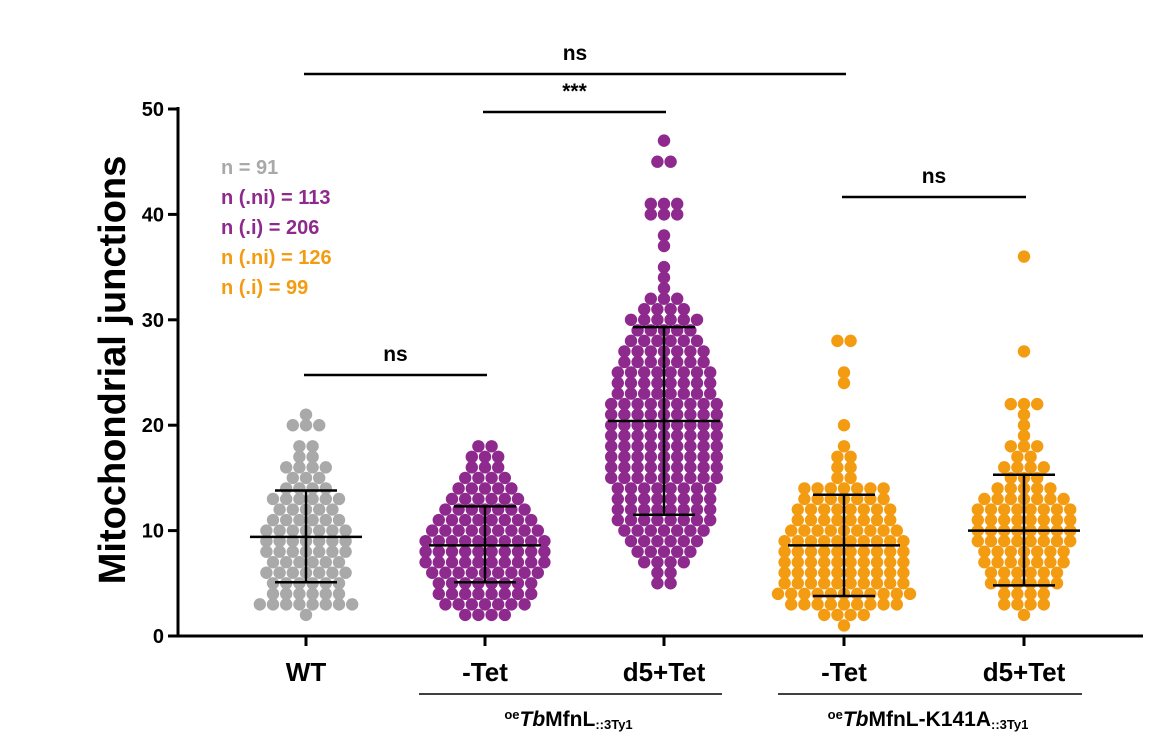 The width and height of the screenshot is (1160, 739). Describe the element at coordinates (568, 719) in the screenshot. I see `group-label: oeTbMfnL::3Ty1` at that location.